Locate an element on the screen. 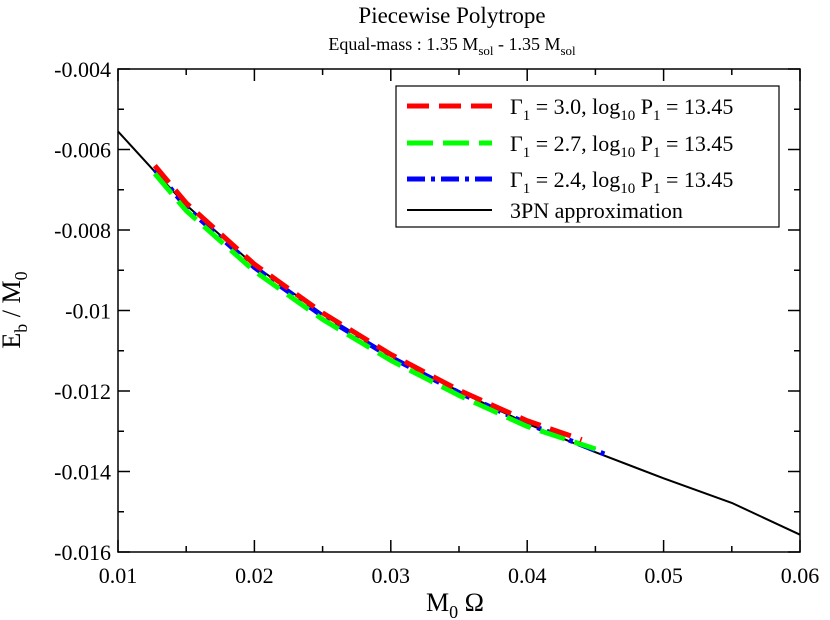 The width and height of the screenshot is (830, 620). x-tick-label: 0.03 is located at coordinates (391, 575).